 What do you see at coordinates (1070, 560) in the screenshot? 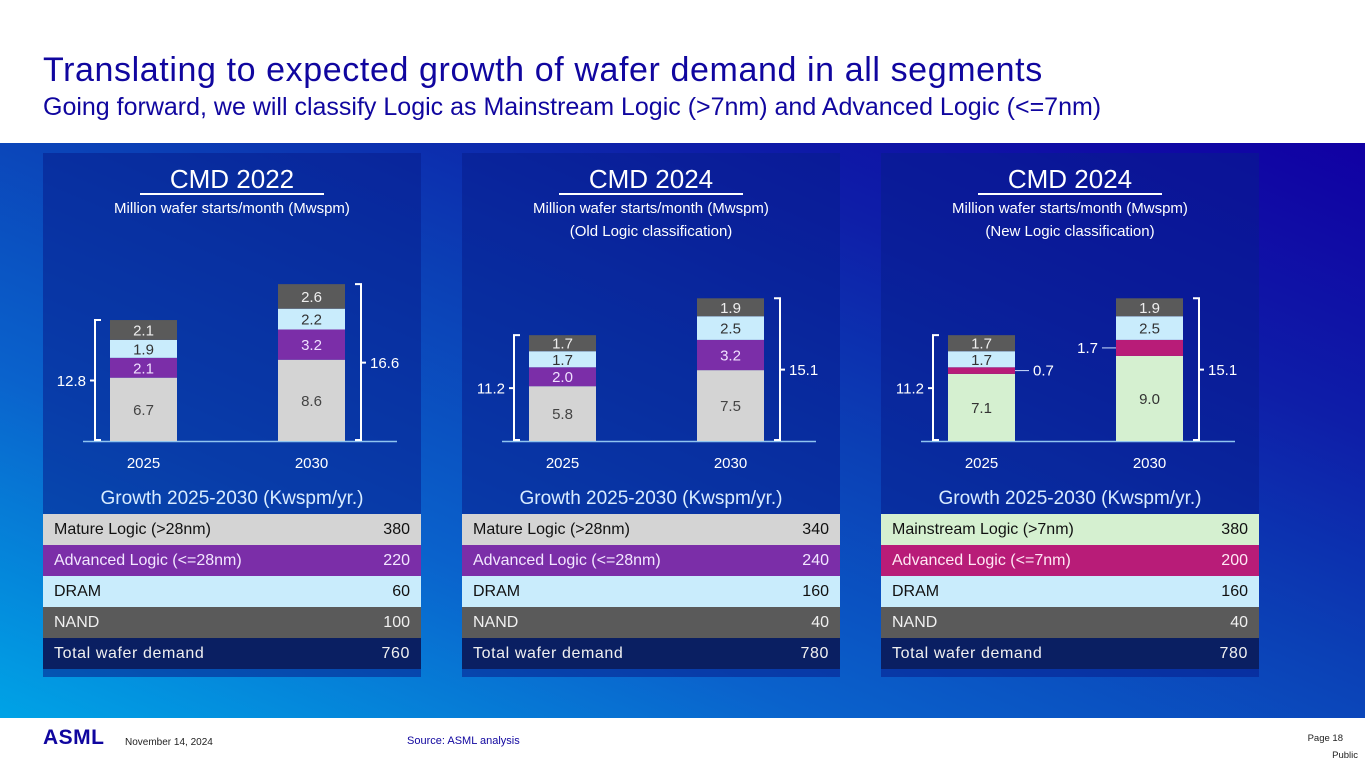
I see `growth-table-row: Advanced Logic (<=7nm) 200` at bounding box center [1070, 560].